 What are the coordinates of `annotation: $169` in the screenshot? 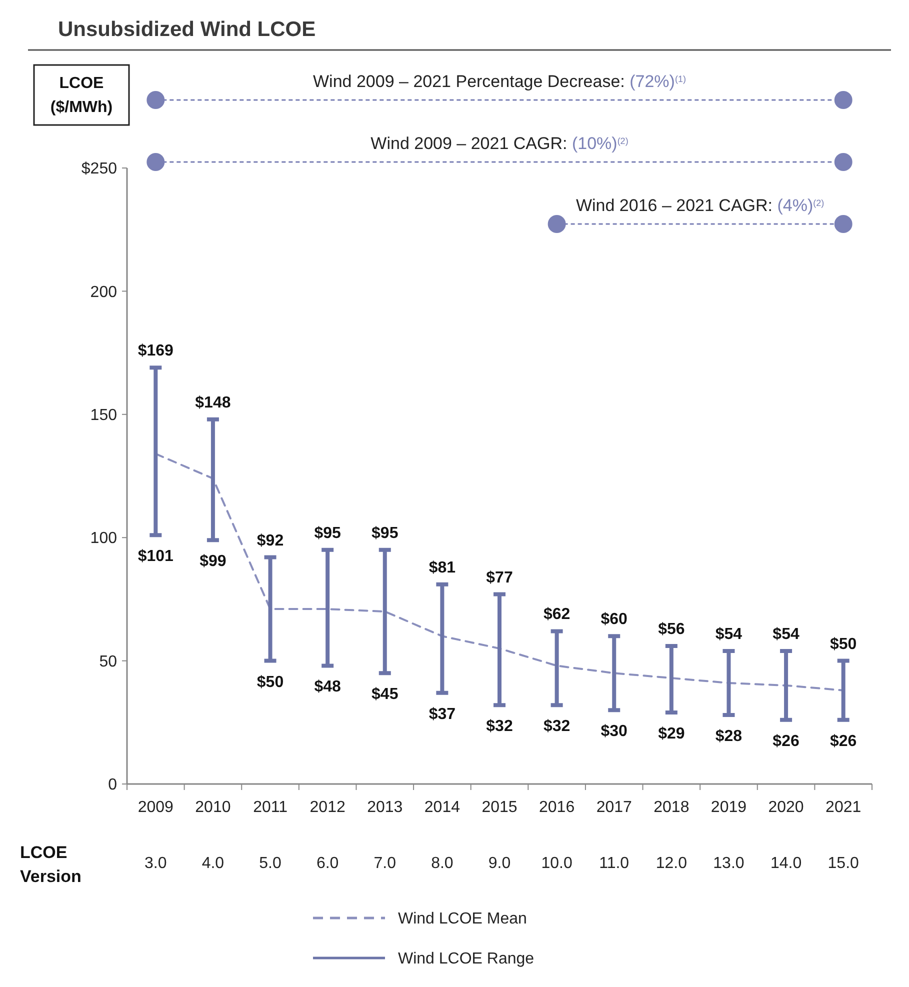 It's located at (156, 351).